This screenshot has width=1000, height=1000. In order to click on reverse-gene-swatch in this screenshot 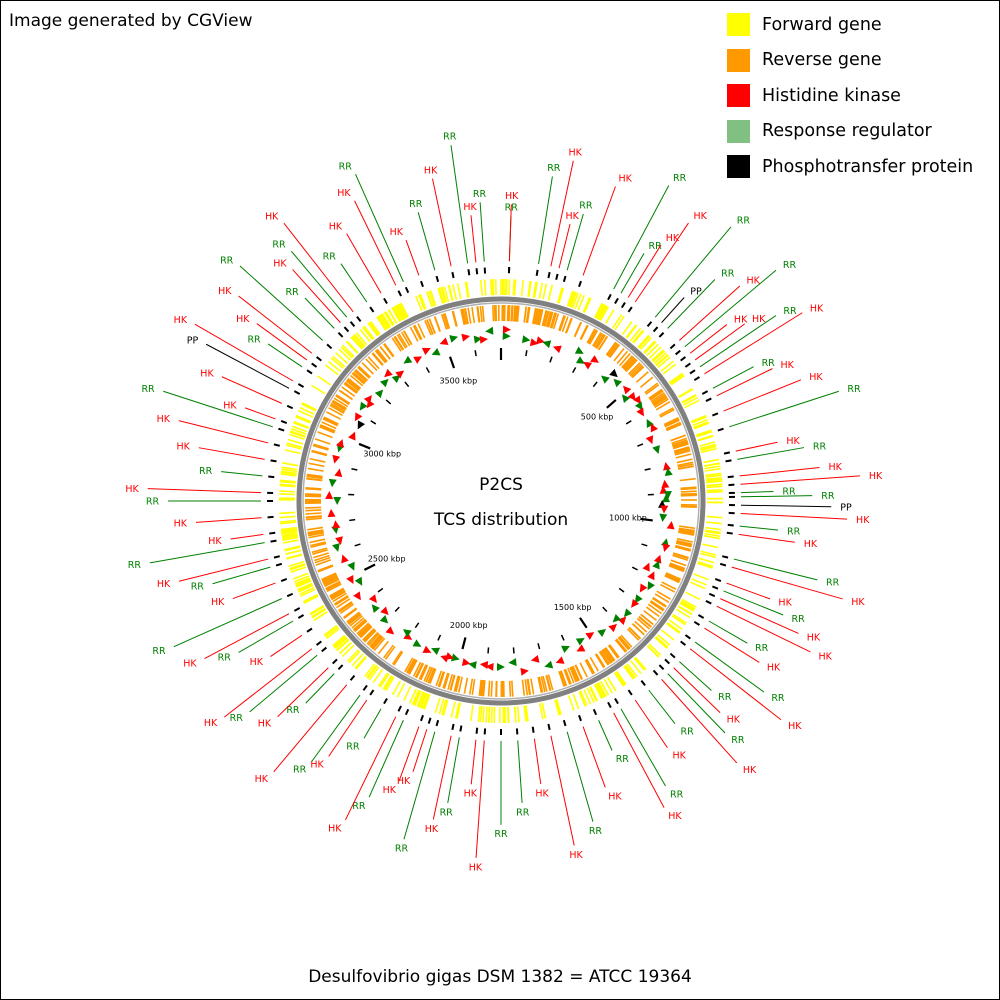, I will do `click(738, 60)`.